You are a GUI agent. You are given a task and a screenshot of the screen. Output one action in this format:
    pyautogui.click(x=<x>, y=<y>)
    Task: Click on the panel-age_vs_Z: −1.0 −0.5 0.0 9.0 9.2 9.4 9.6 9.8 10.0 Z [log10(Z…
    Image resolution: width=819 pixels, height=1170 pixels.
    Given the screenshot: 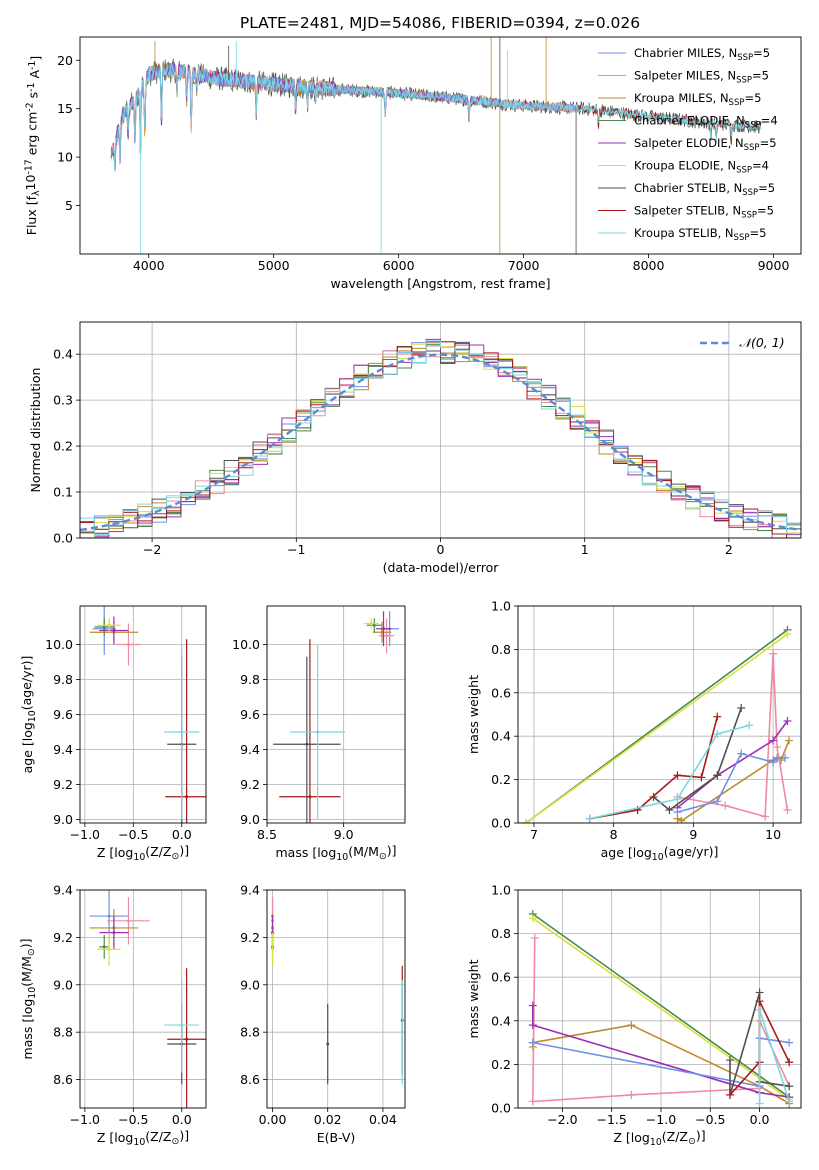 What is the action you would take?
    pyautogui.click(x=113, y=734)
    